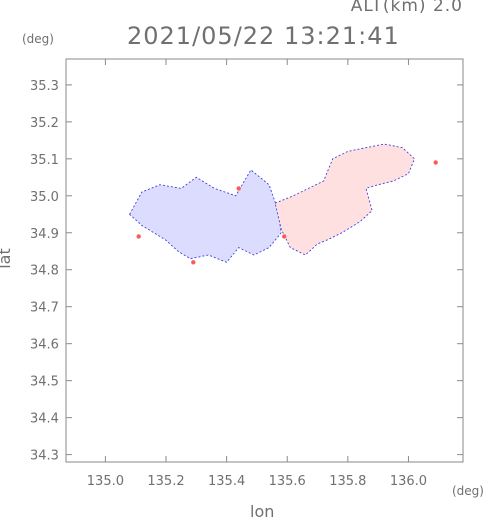 The height and width of the screenshot is (521, 491). I want to click on y-tick-label-4: 34.6, so click(44, 345).